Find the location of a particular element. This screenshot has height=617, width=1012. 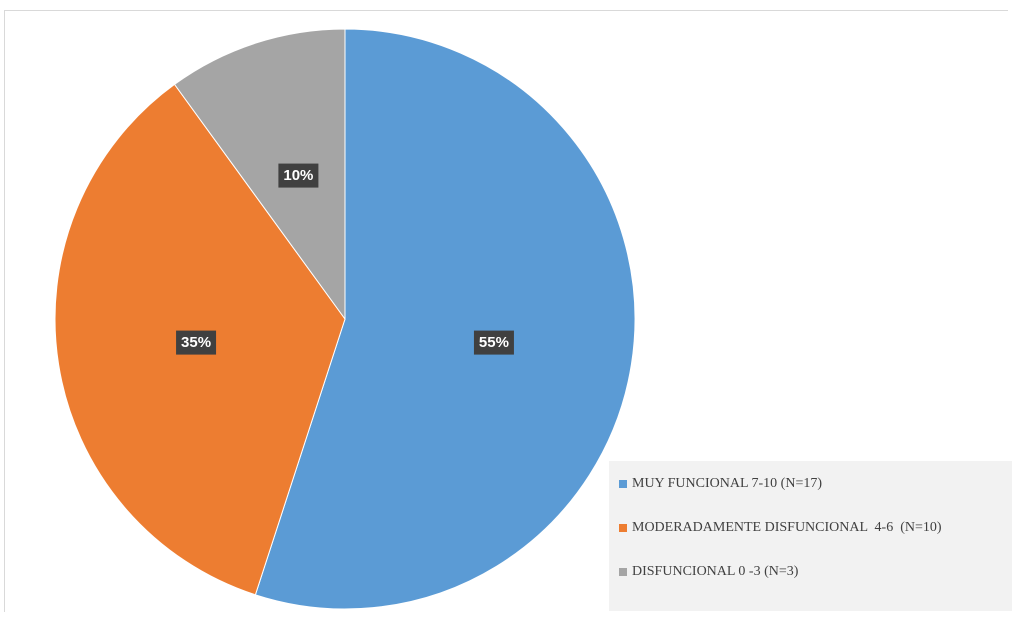

data-label-text: 10% is located at coordinates (298, 175).